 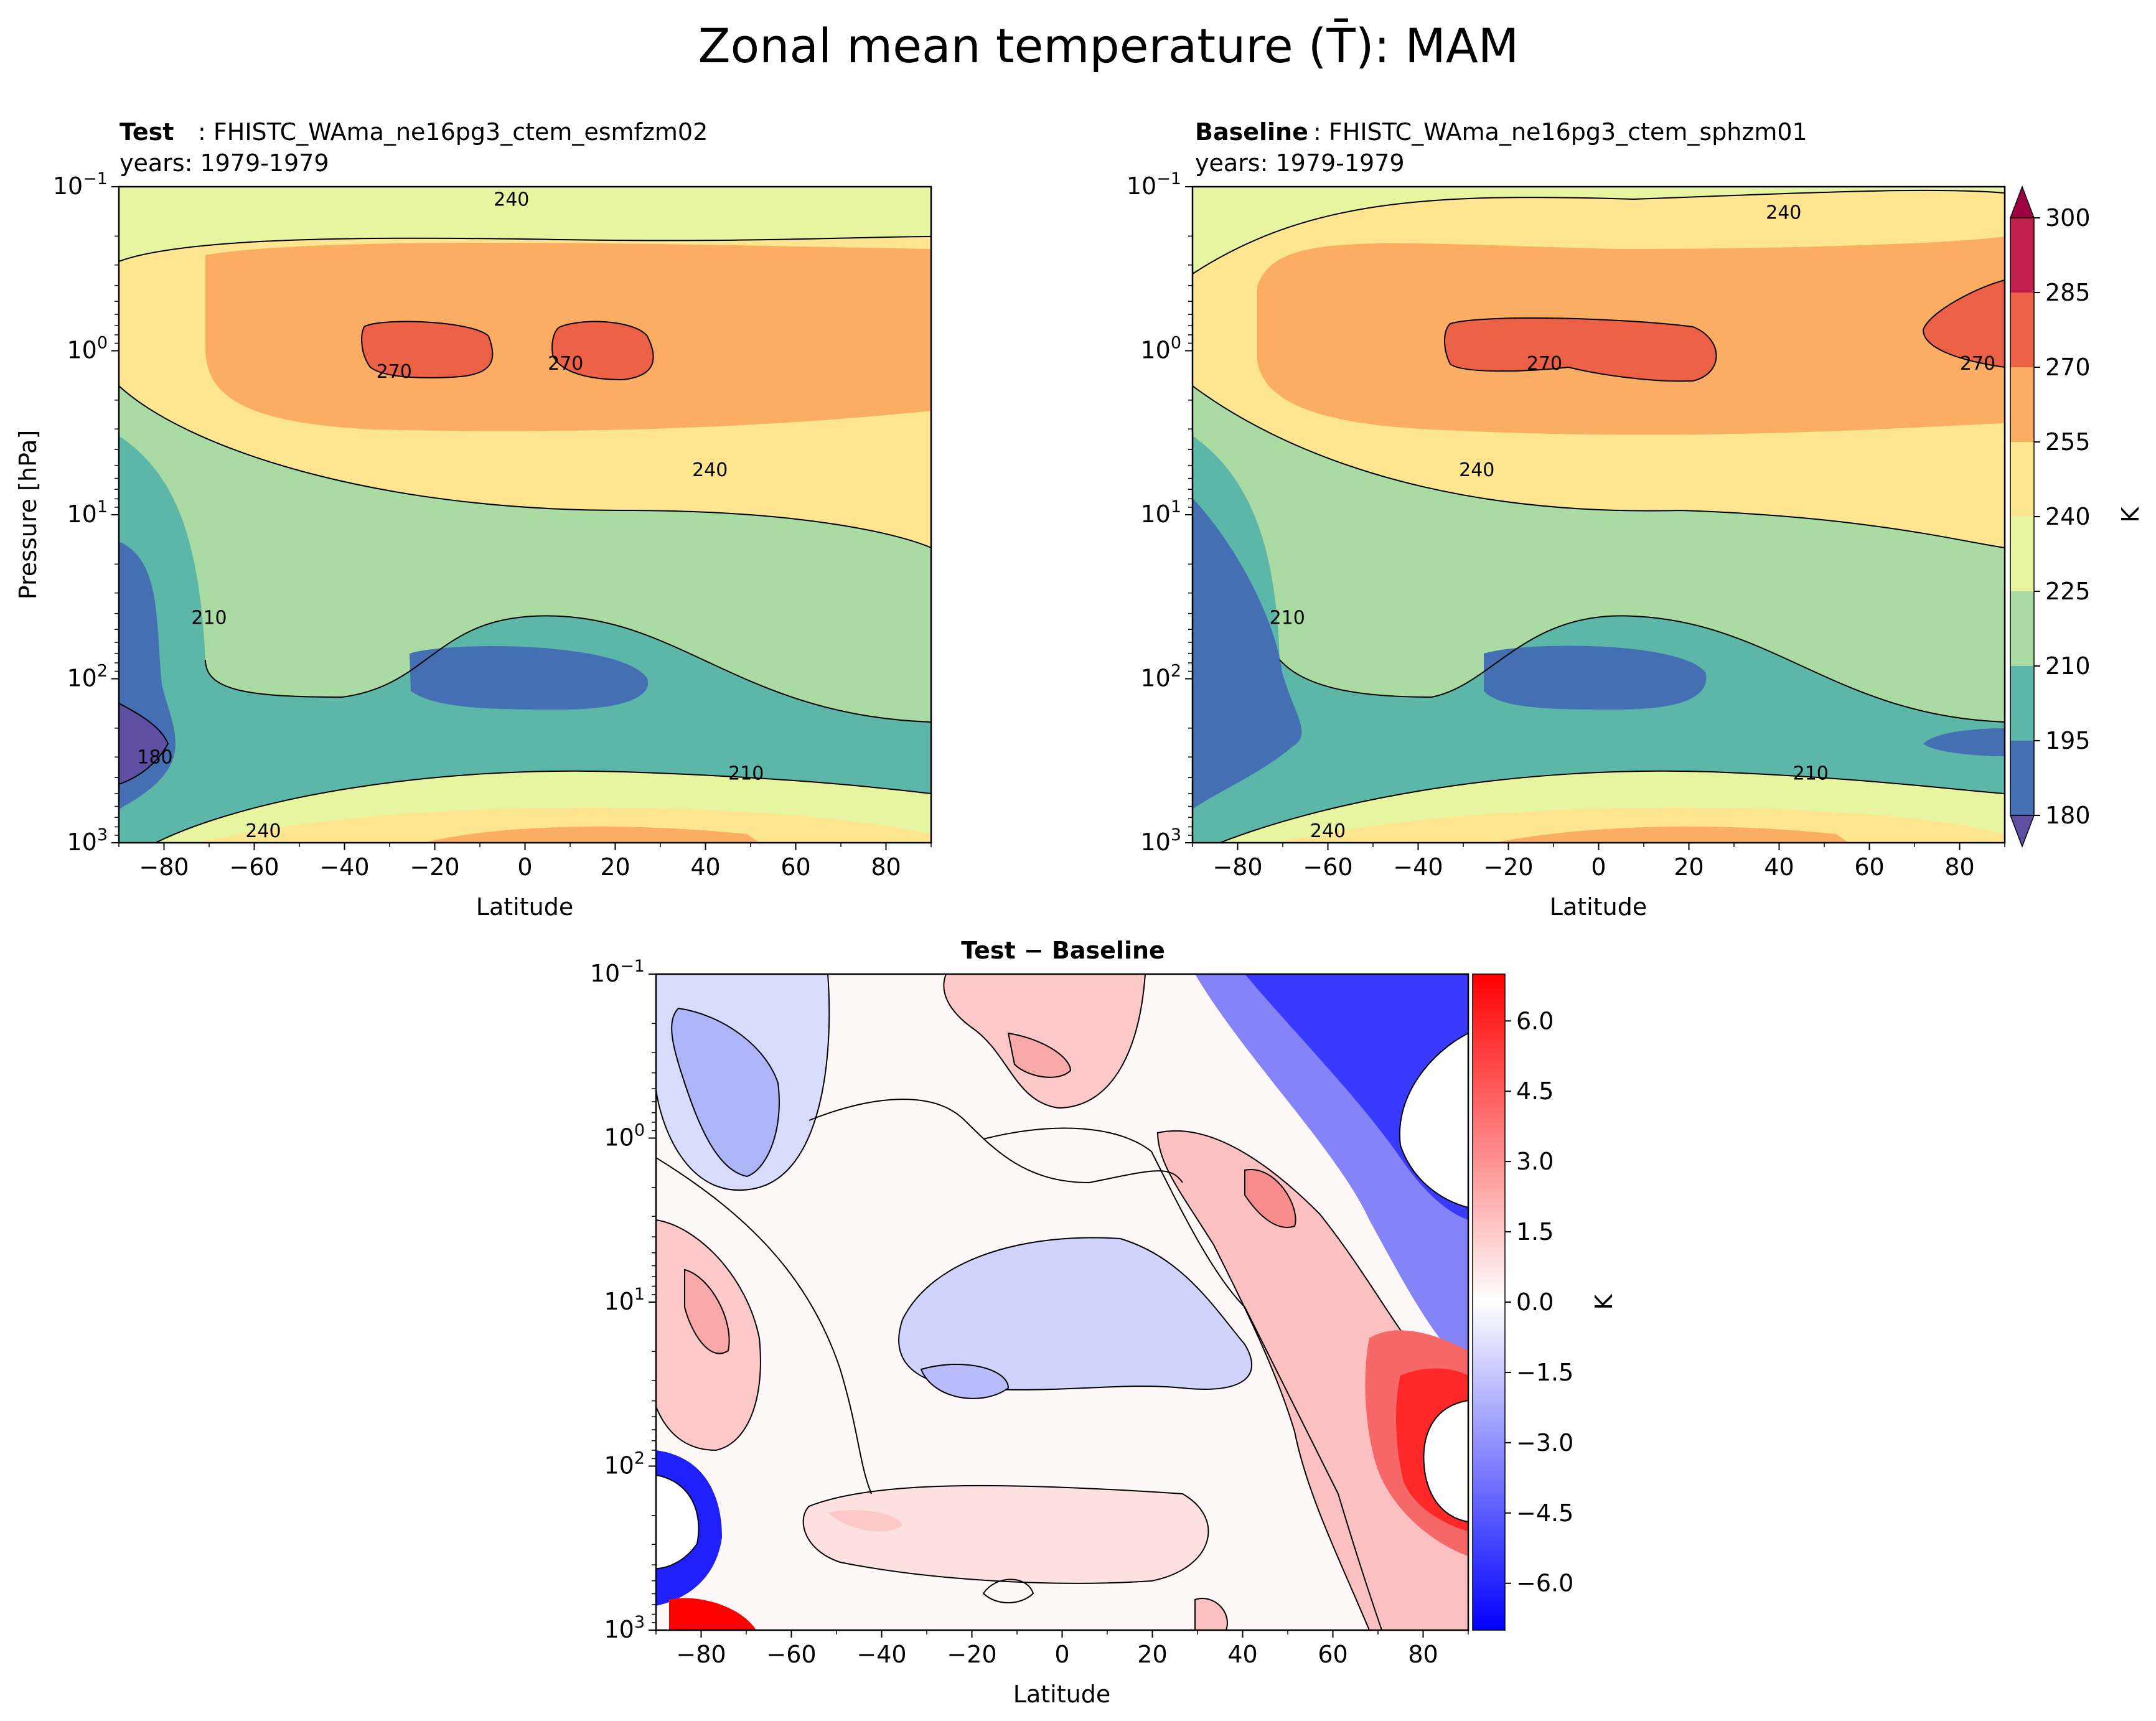 What do you see at coordinates (1423, 1654) in the screenshot?
I see `x-tick-label: 80` at bounding box center [1423, 1654].